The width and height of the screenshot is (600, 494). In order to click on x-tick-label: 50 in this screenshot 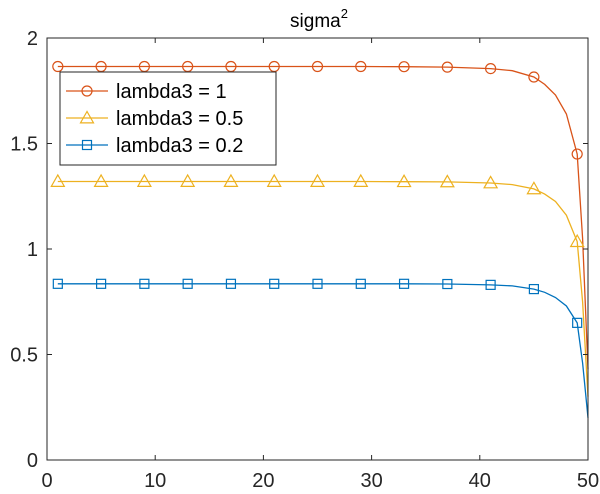, I will do `click(588, 481)`.